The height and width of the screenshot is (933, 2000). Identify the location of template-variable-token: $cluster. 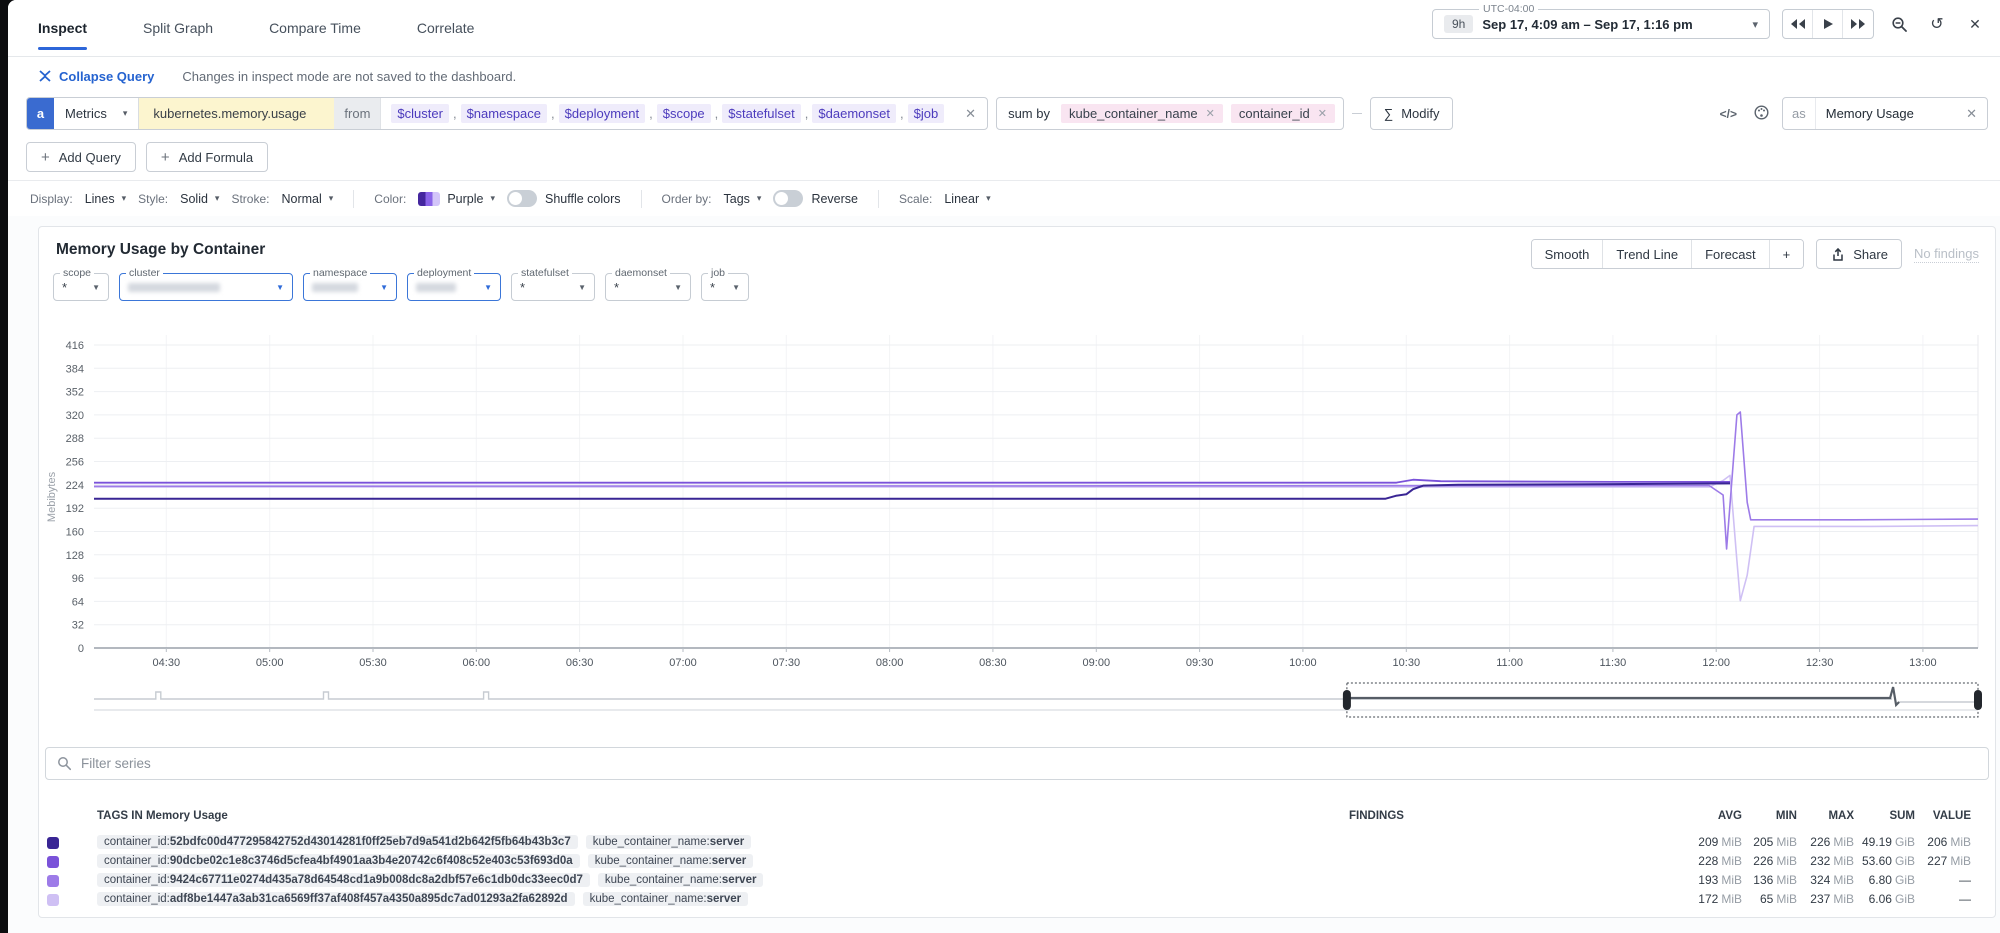
(420, 113).